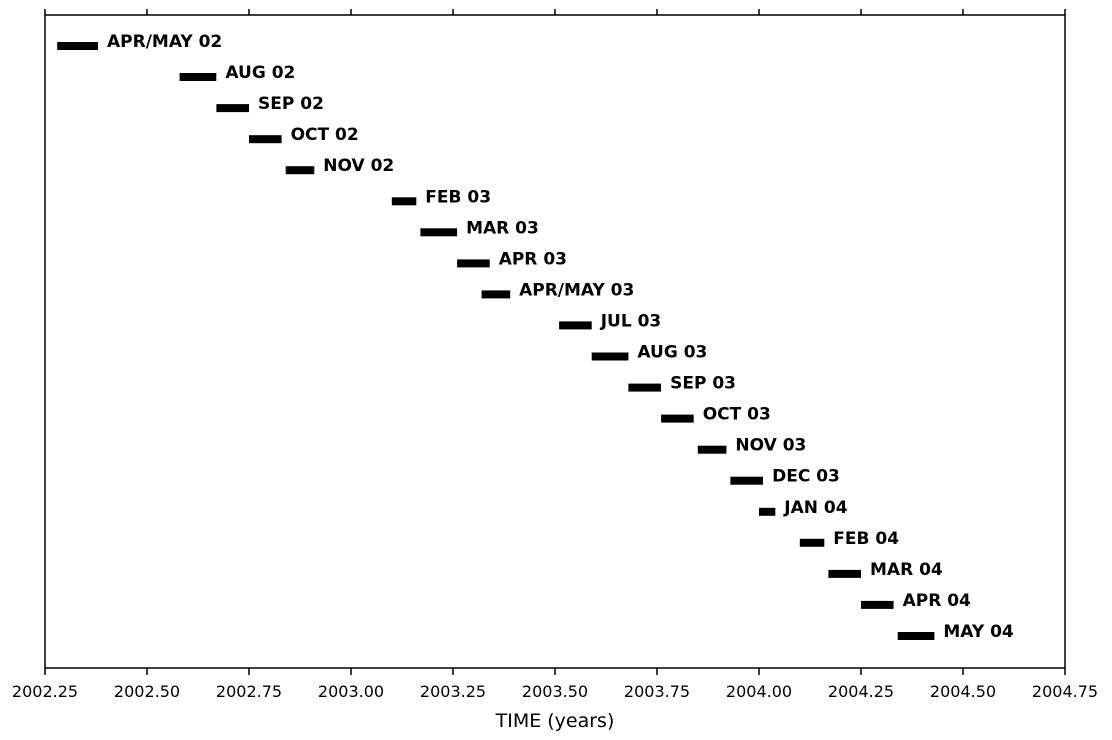  I want to click on interval-label: AUG 03, so click(672, 353).